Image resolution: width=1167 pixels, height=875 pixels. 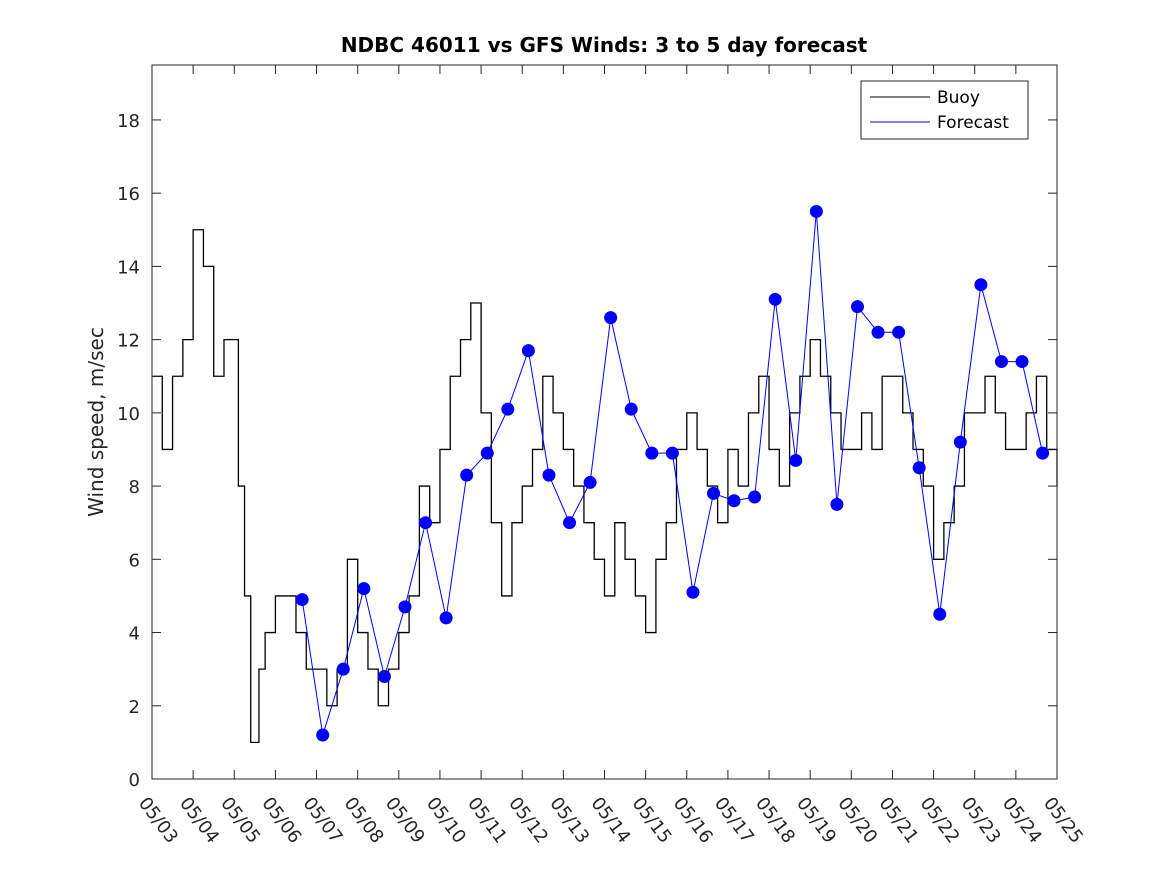 What do you see at coordinates (281, 820) in the screenshot?
I see `x-tick-label: 05/06` at bounding box center [281, 820].